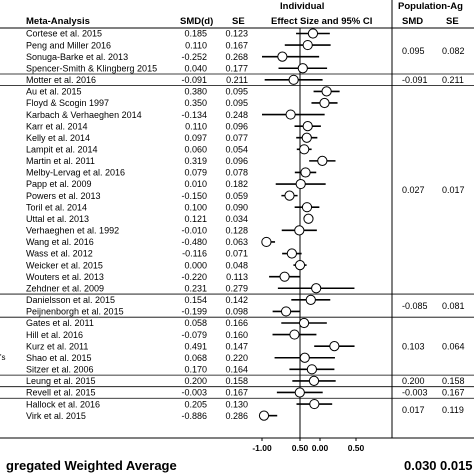 This screenshot has height=474, width=474. I want to click on study-row: Uttal et al. 2013 0.121 0.034, so click(170, 218).